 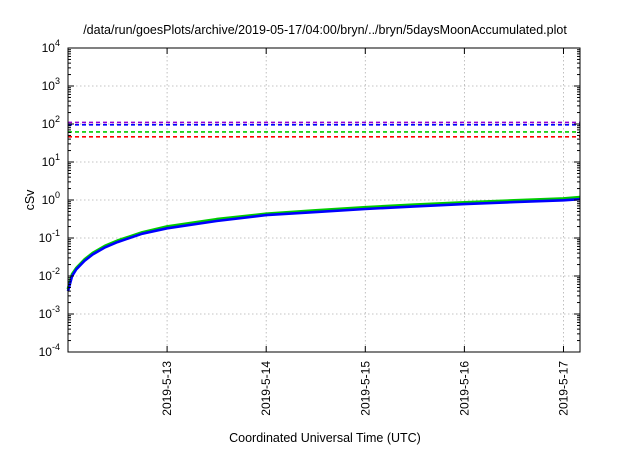 What do you see at coordinates (49, 312) in the screenshot?
I see `y-tick-label: 10⁻³` at bounding box center [49, 312].